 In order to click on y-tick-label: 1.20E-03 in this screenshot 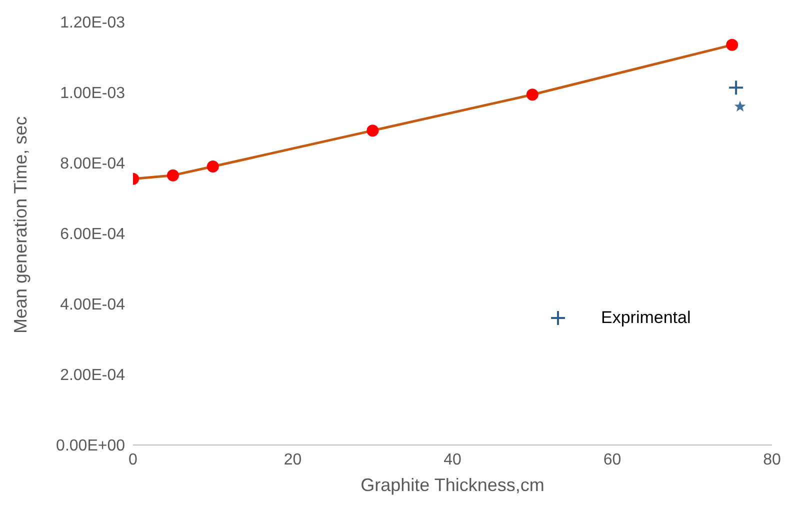, I will do `click(93, 23)`.